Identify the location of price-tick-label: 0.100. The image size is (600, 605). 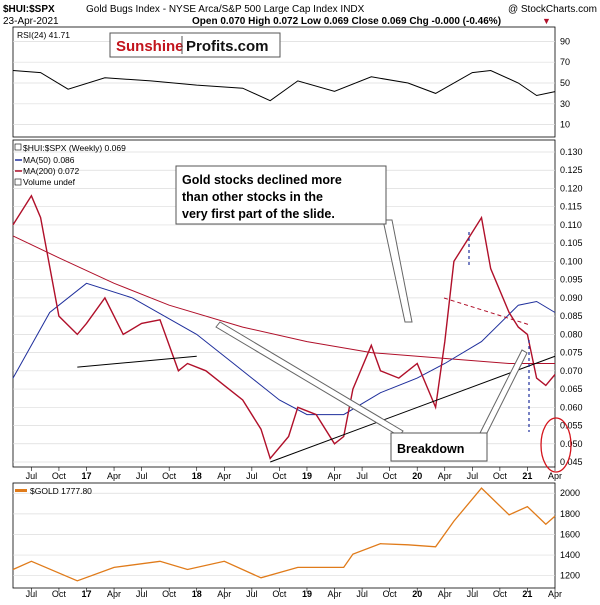
(571, 261).